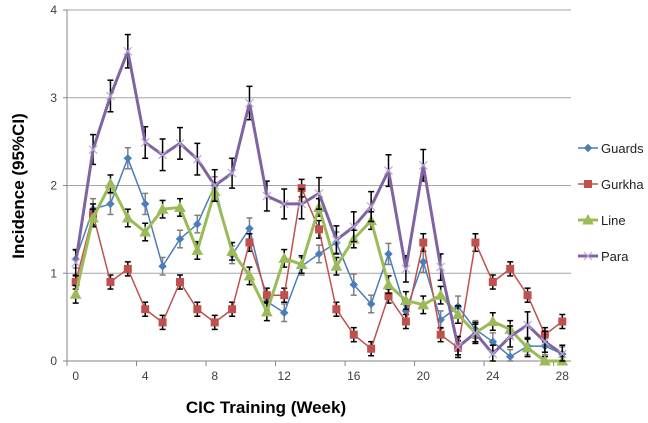 This screenshot has height=423, width=648. What do you see at coordinates (622, 184) in the screenshot?
I see `legend-label: Gurkha` at bounding box center [622, 184].